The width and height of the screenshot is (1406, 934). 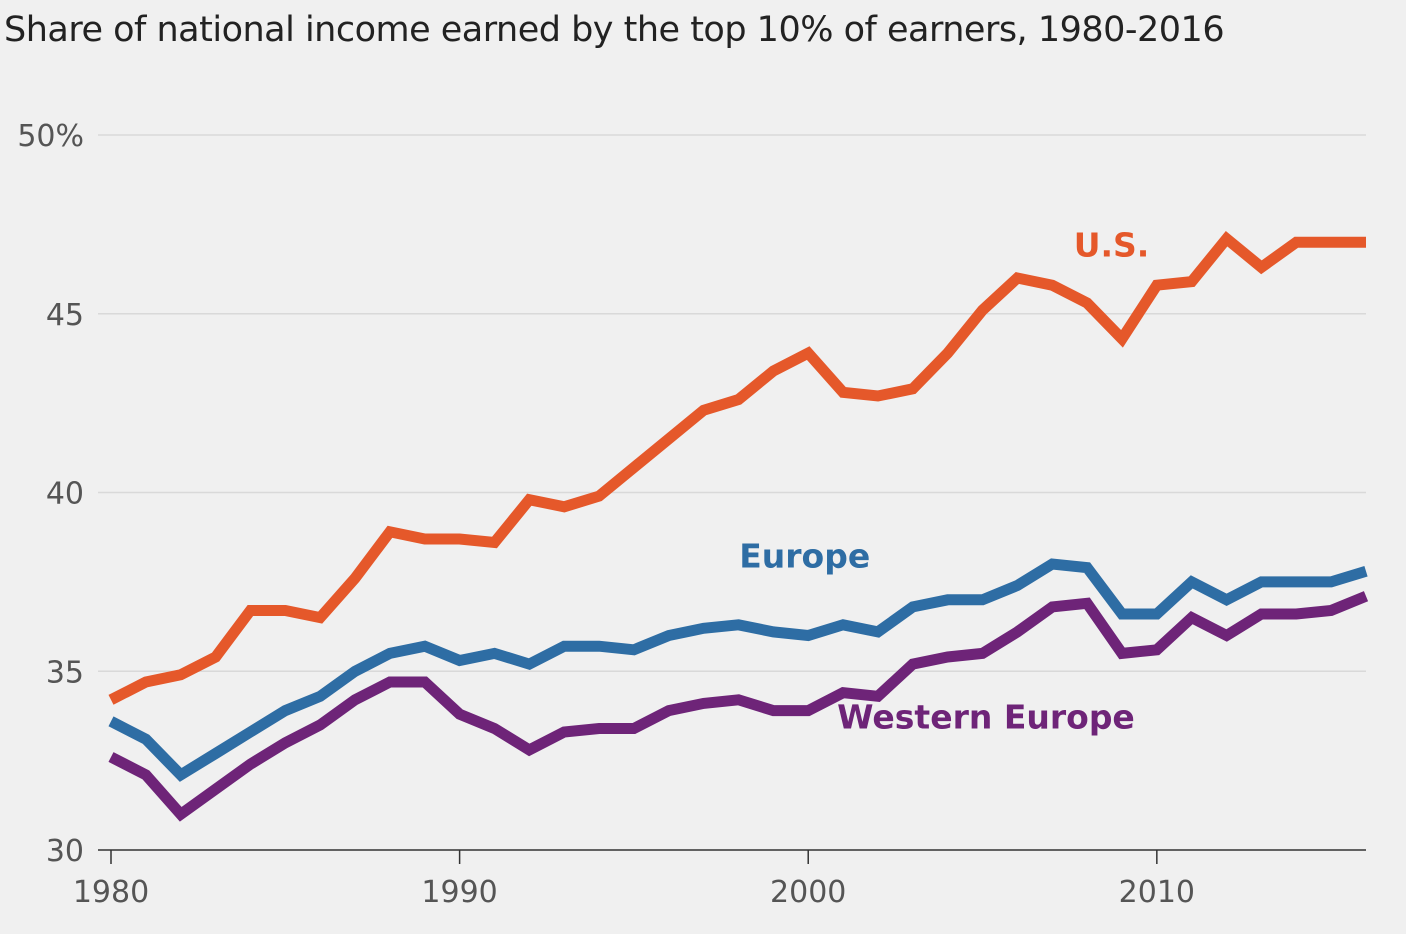 I want to click on x-tick-label-2010: 2010, so click(x=1157, y=892).